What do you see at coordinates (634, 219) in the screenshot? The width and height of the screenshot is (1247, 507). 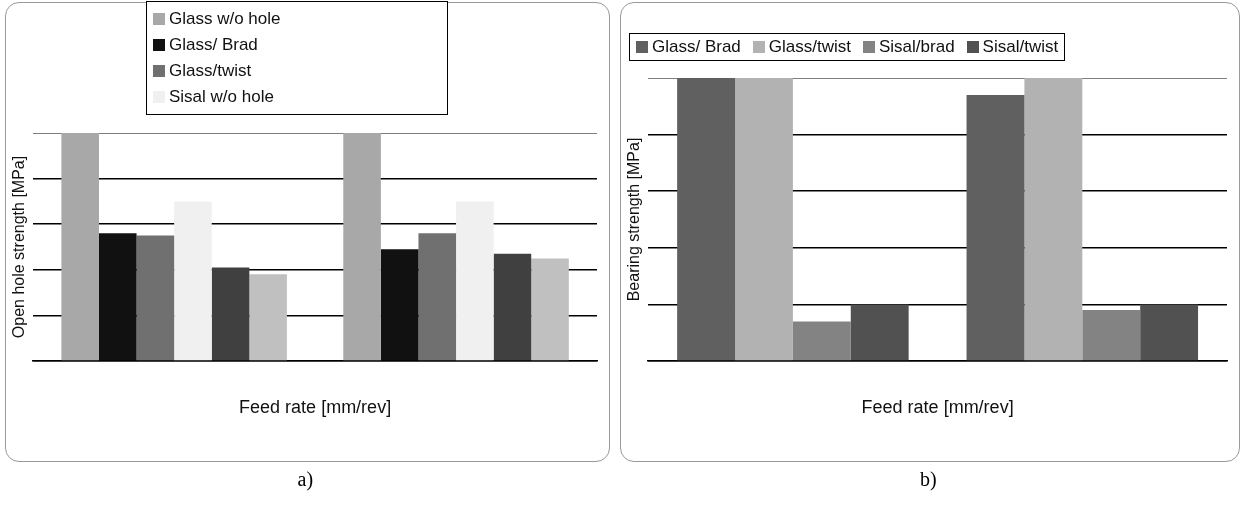 I see `y-axis-title: Bearing strength [MPa]` at bounding box center [634, 219].